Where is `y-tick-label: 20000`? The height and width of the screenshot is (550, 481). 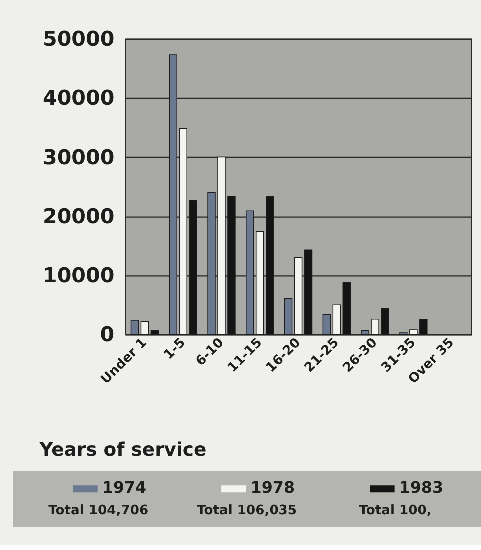 y-tick-label: 20000 is located at coordinates (79, 216).